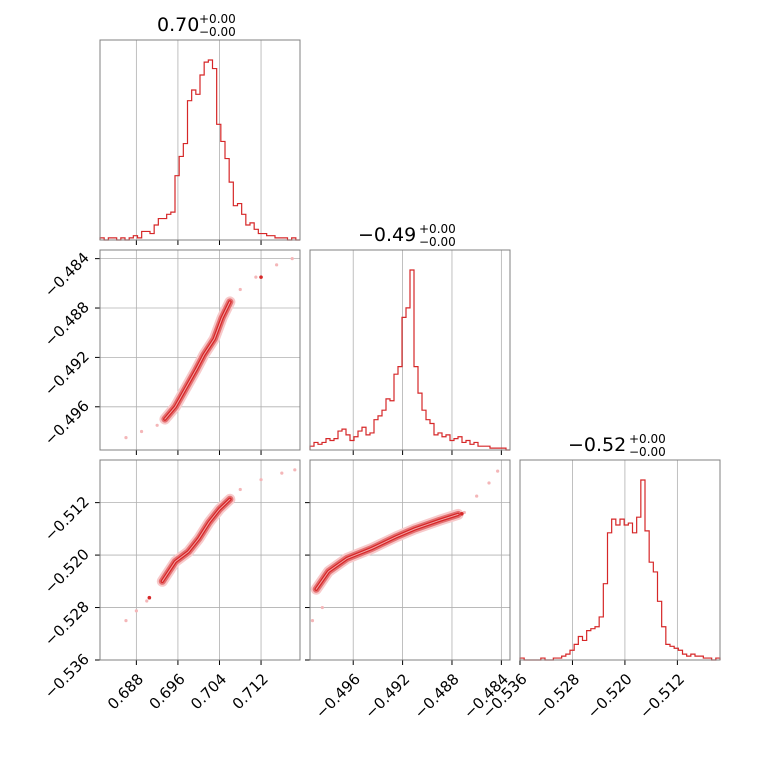  What do you see at coordinates (437, 229) in the screenshot?
I see `title-p1-plus: +0.00` at bounding box center [437, 229].